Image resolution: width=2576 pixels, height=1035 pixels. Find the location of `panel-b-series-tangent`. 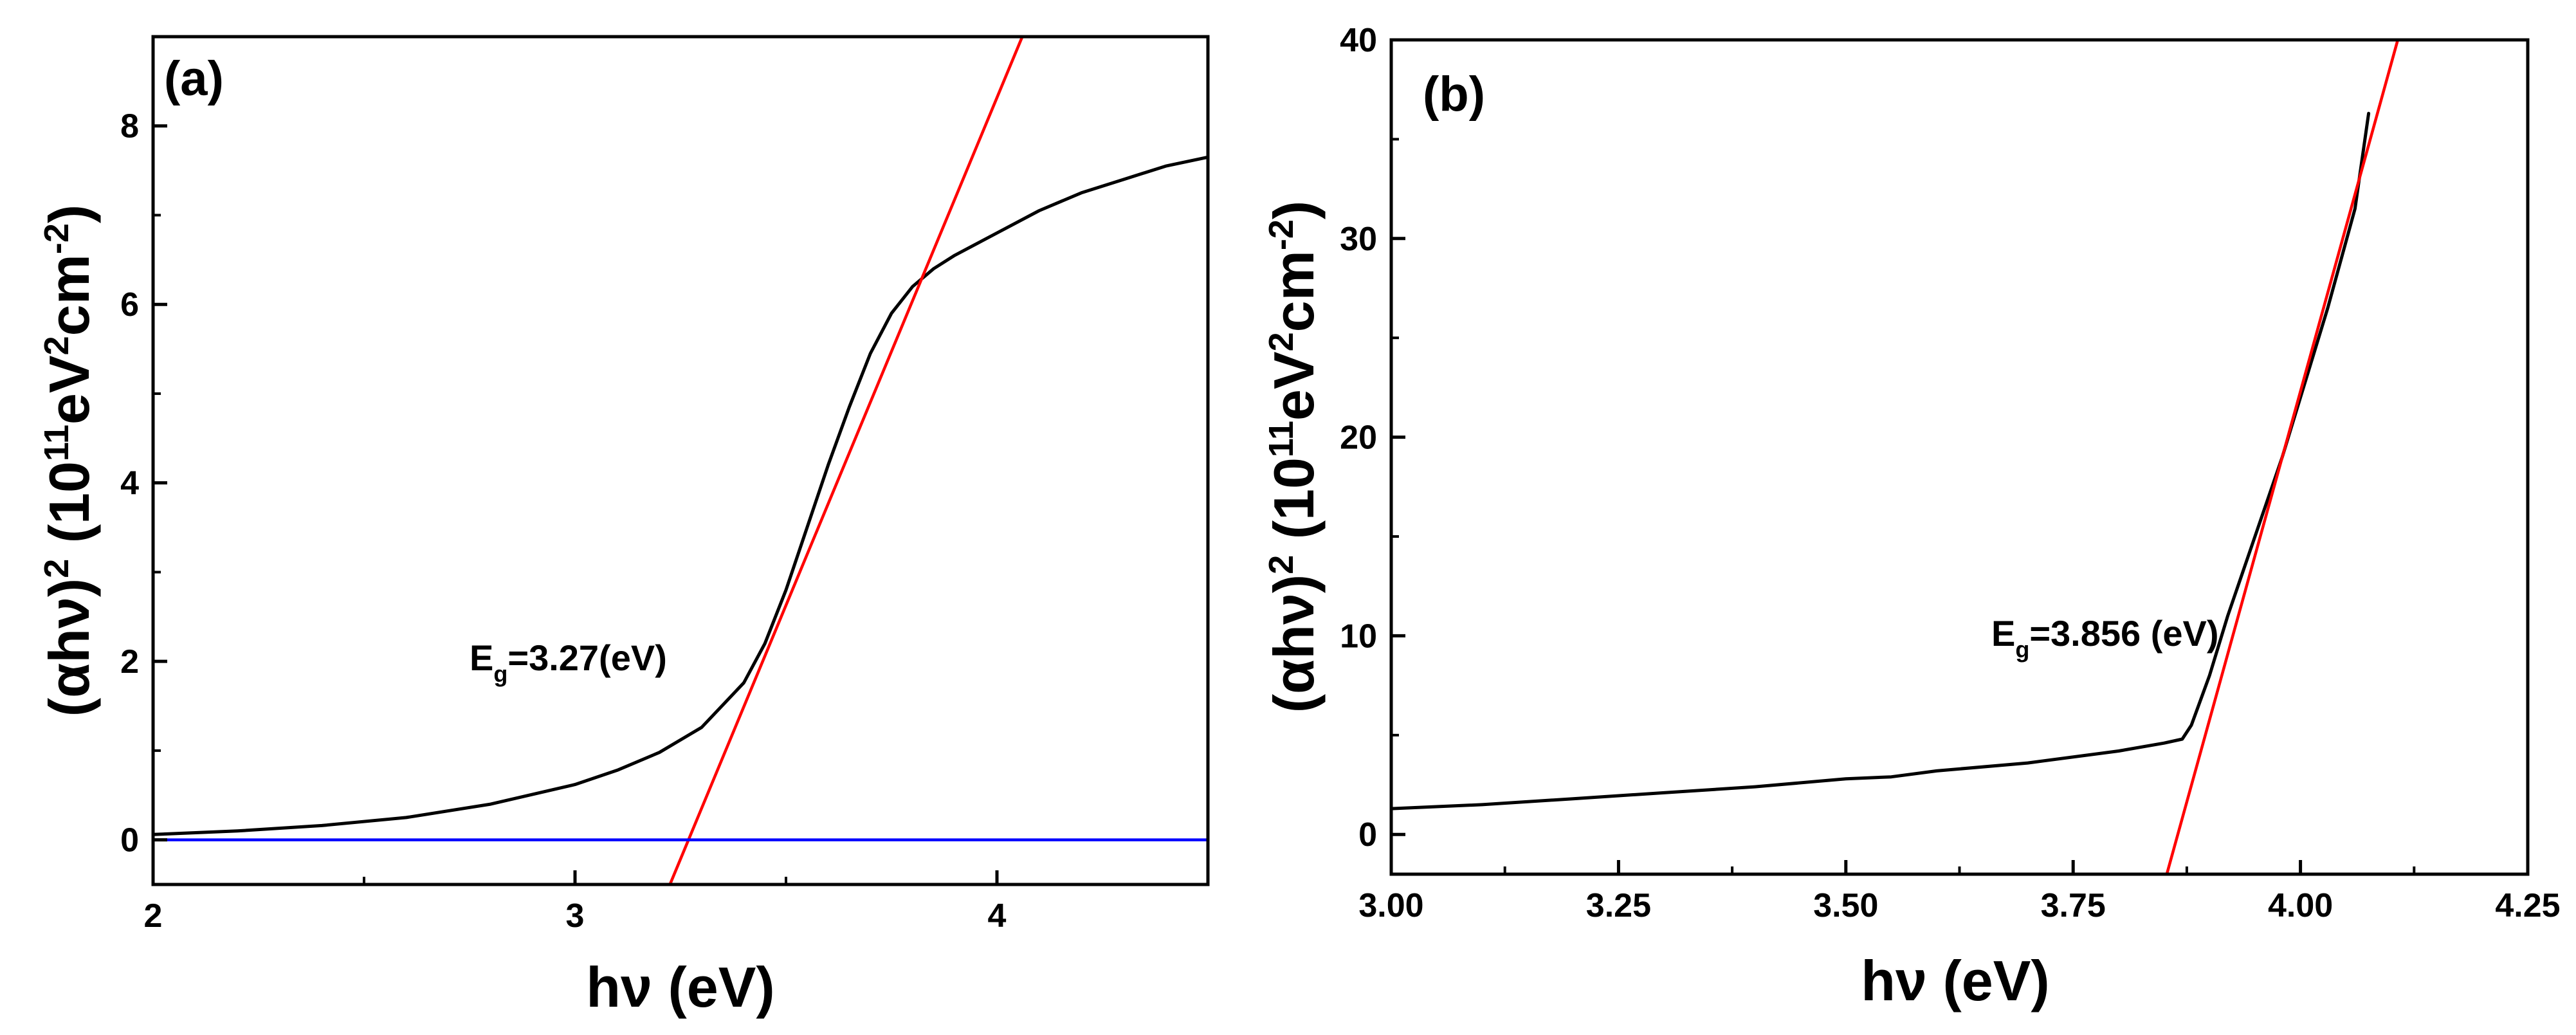

panel-b-series-tangent is located at coordinates (2282, 457).